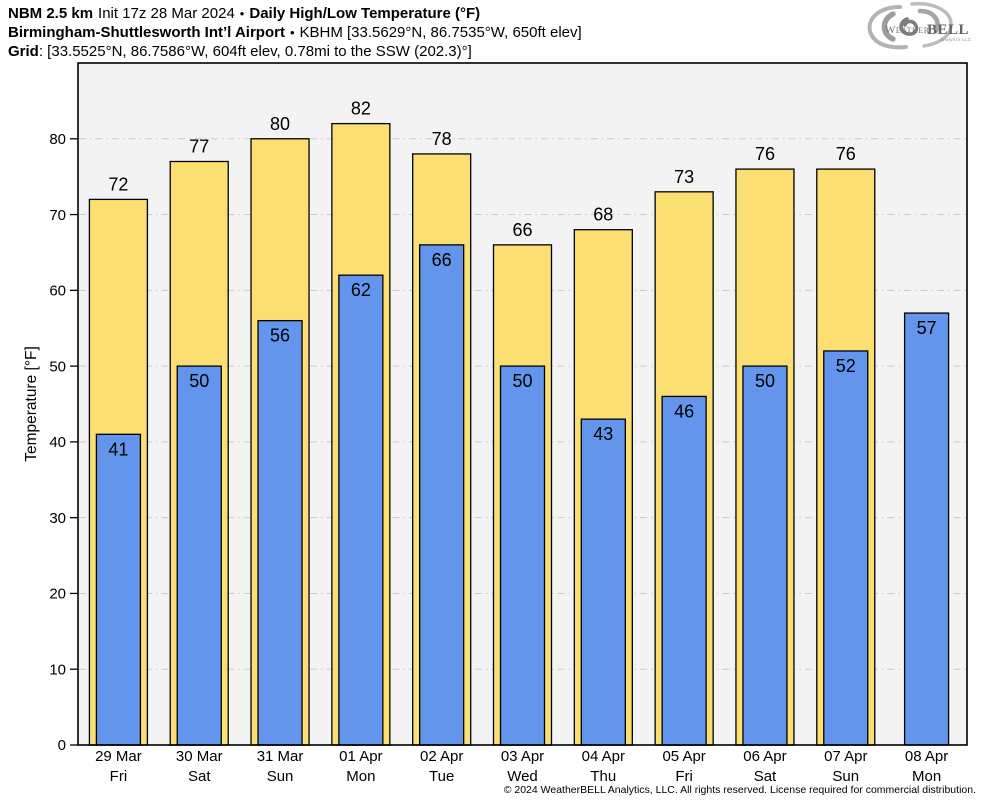 The height and width of the screenshot is (808, 984). I want to click on grid-label: Grid, so click(23, 51).